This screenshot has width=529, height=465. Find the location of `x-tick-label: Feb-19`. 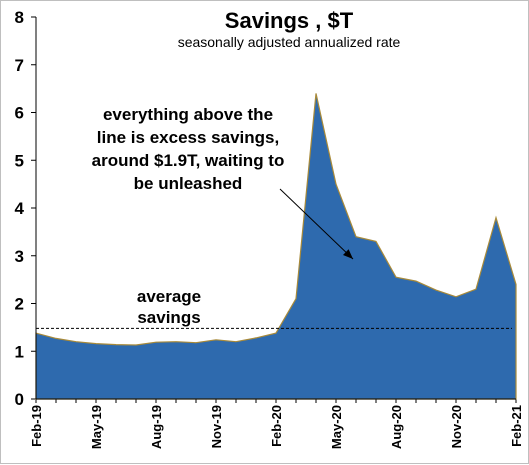

x-tick-label: Feb-19 is located at coordinates (36, 426).